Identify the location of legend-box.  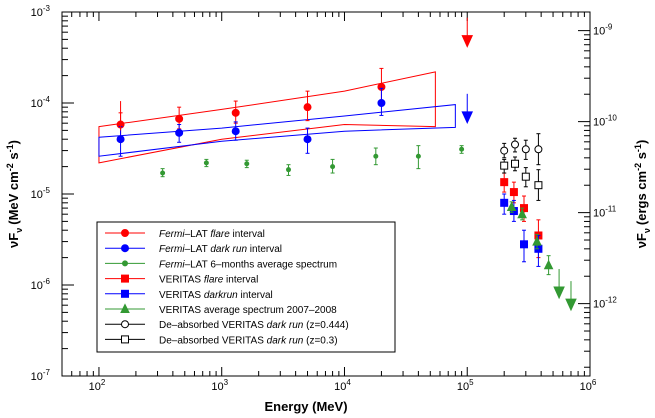
(246, 287).